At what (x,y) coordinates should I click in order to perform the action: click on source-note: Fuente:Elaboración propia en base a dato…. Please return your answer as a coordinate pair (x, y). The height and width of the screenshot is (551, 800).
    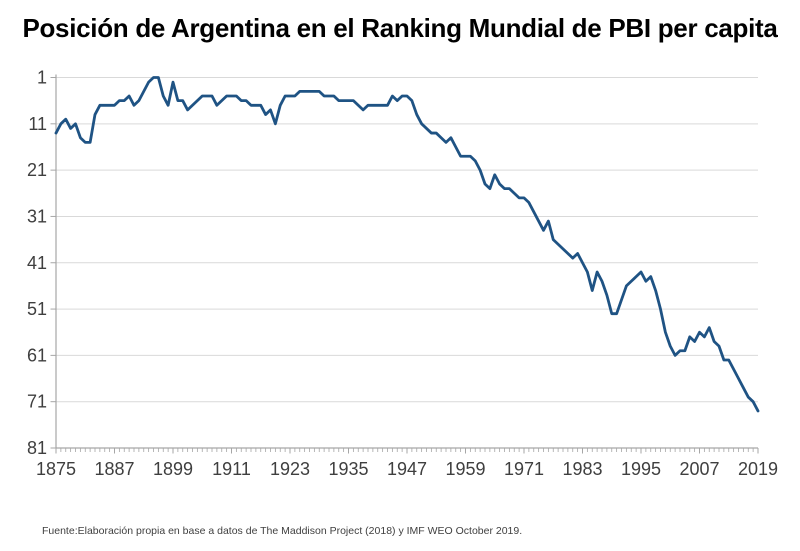
    Looking at the image, I should click on (282, 531).